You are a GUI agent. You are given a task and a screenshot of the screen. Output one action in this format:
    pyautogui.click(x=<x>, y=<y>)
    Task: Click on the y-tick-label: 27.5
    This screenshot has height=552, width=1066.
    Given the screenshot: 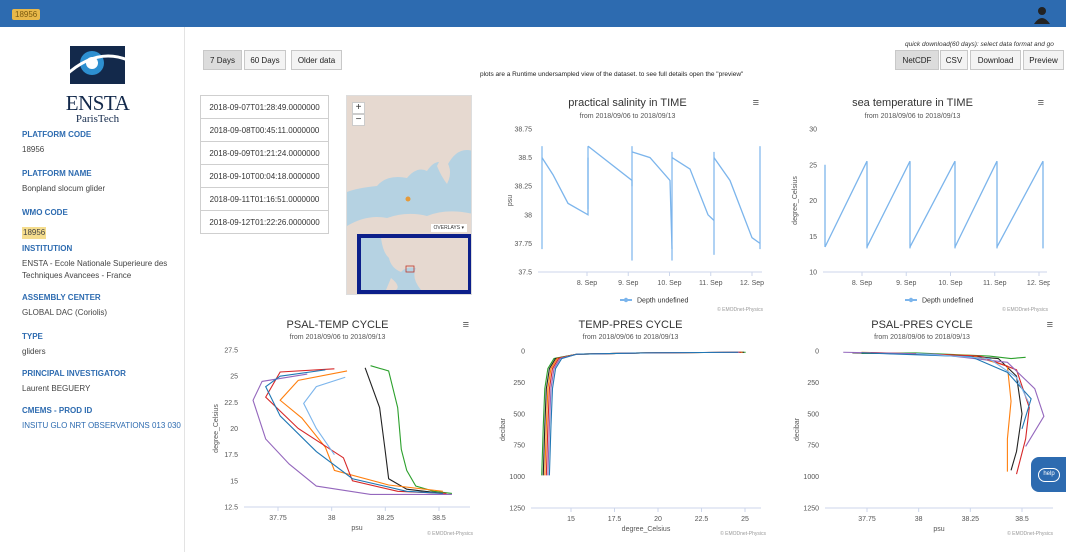 What is the action you would take?
    pyautogui.click(x=231, y=351)
    